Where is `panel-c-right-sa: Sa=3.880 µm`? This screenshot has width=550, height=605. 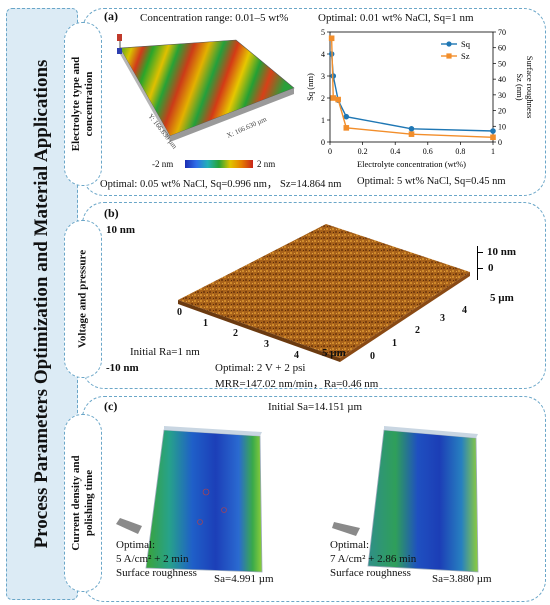
panel-c-right-sa: Sa=3.880 µm is located at coordinates (462, 579).